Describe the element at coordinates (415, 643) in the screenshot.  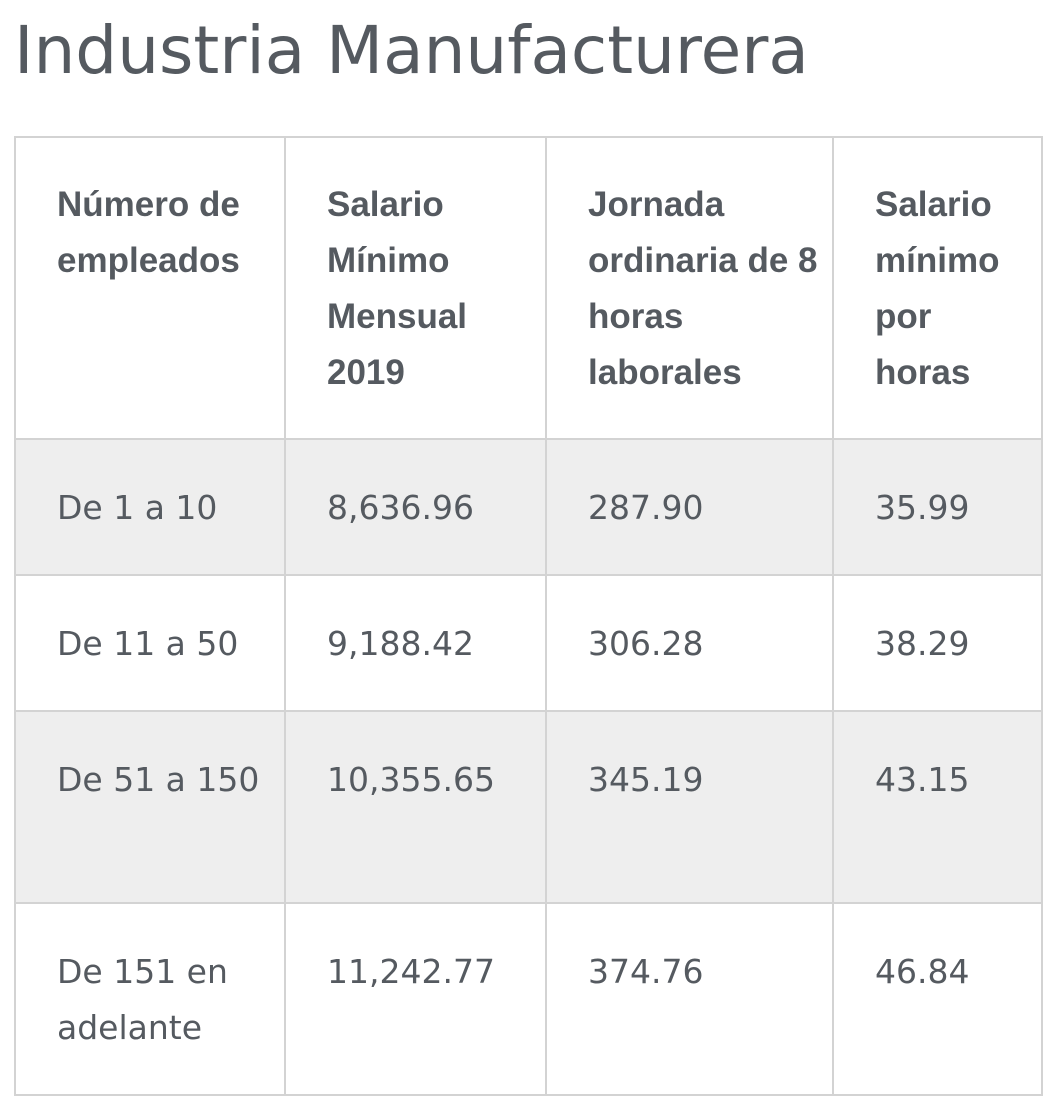
I see `cell-salario-mensual: 9,188.42` at that location.